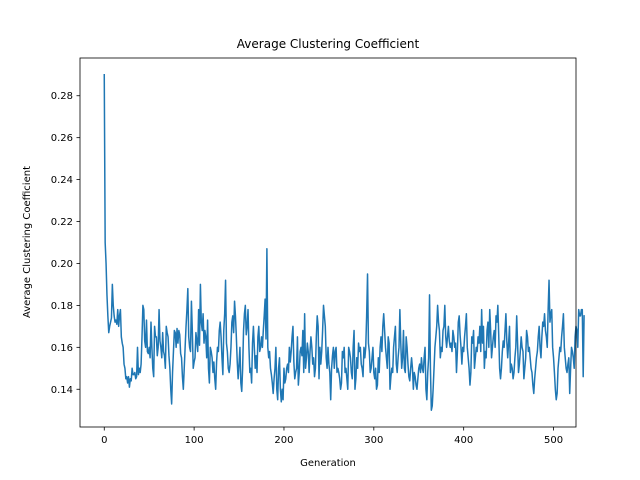 The width and height of the screenshot is (640, 480). What do you see at coordinates (553, 440) in the screenshot?
I see `x-tick-label: 500` at bounding box center [553, 440].